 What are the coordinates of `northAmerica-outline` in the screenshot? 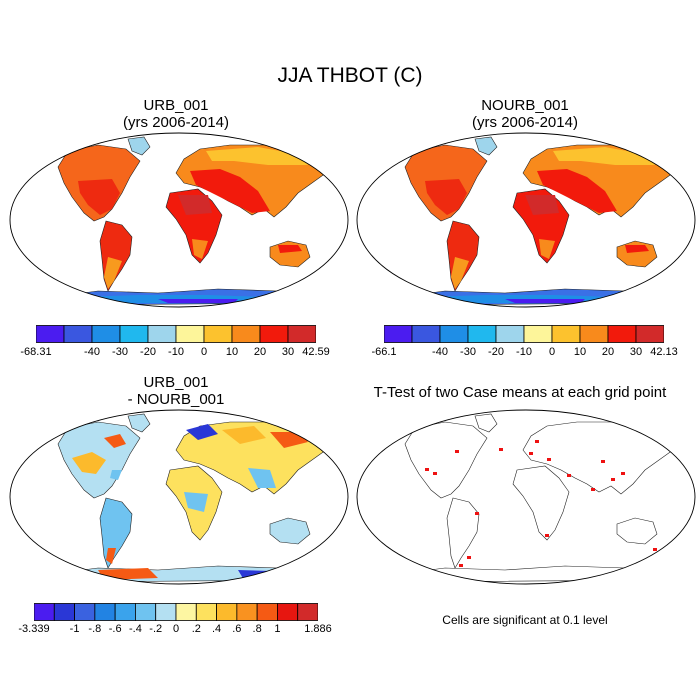 It's located at (446, 460).